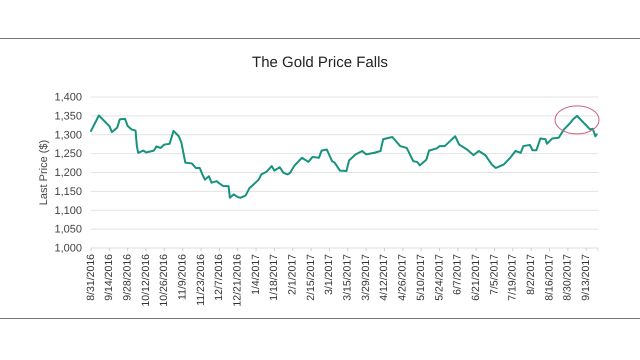 The height and width of the screenshot is (360, 640). I want to click on x-tick-label: 2/15/2017, so click(310, 277).